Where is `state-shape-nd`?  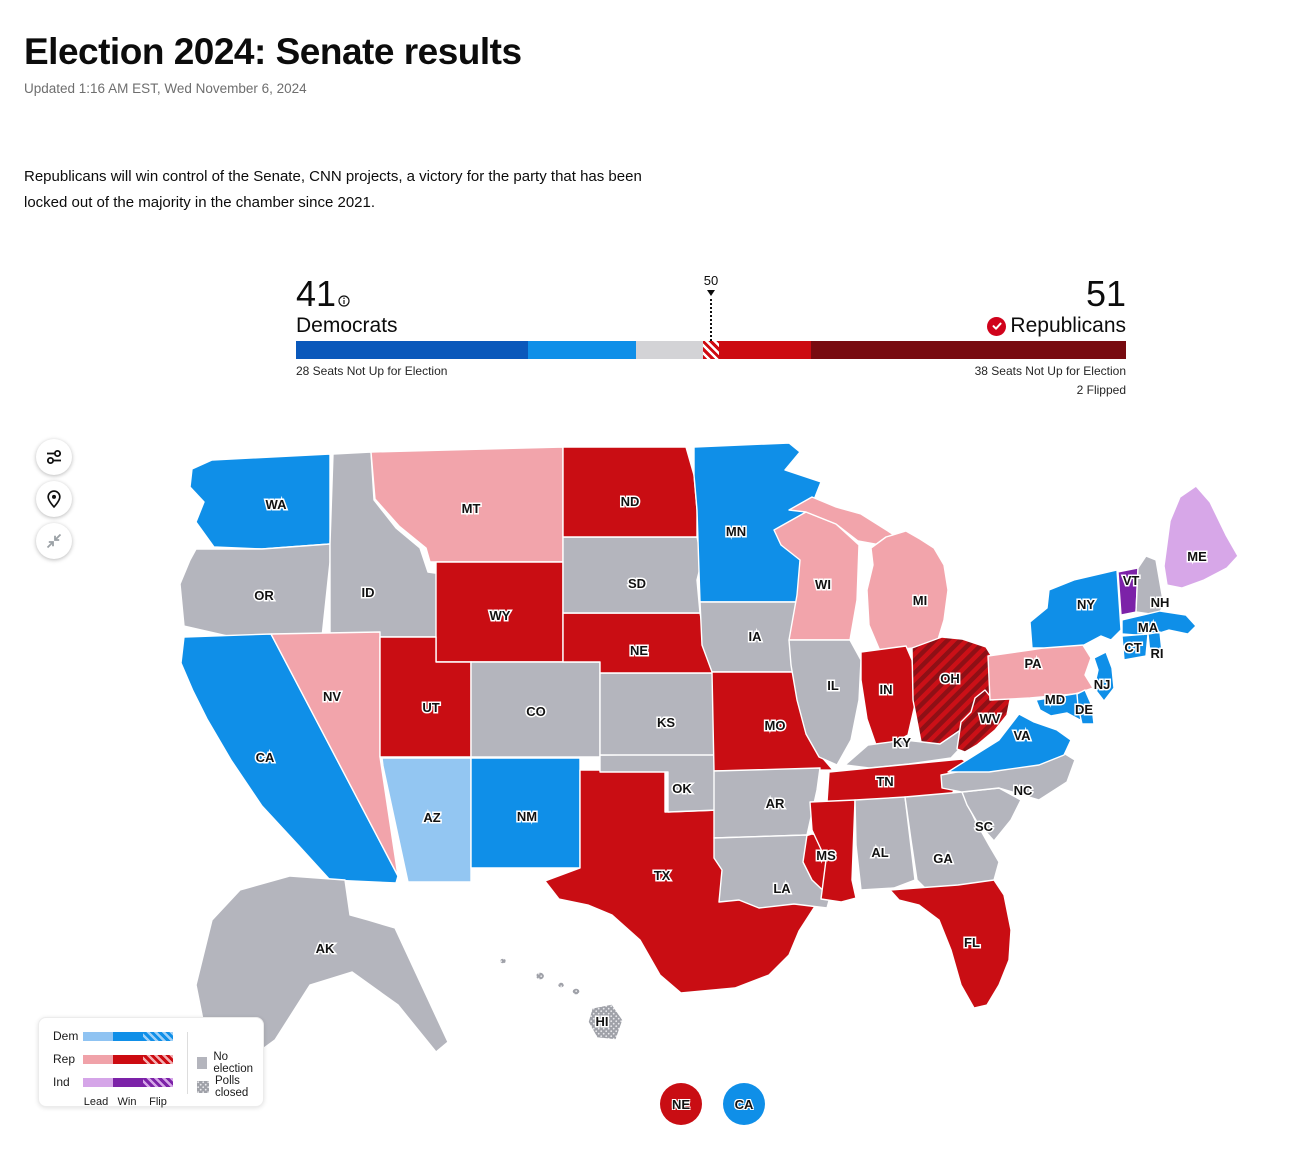 state-shape-nd is located at coordinates (630, 492).